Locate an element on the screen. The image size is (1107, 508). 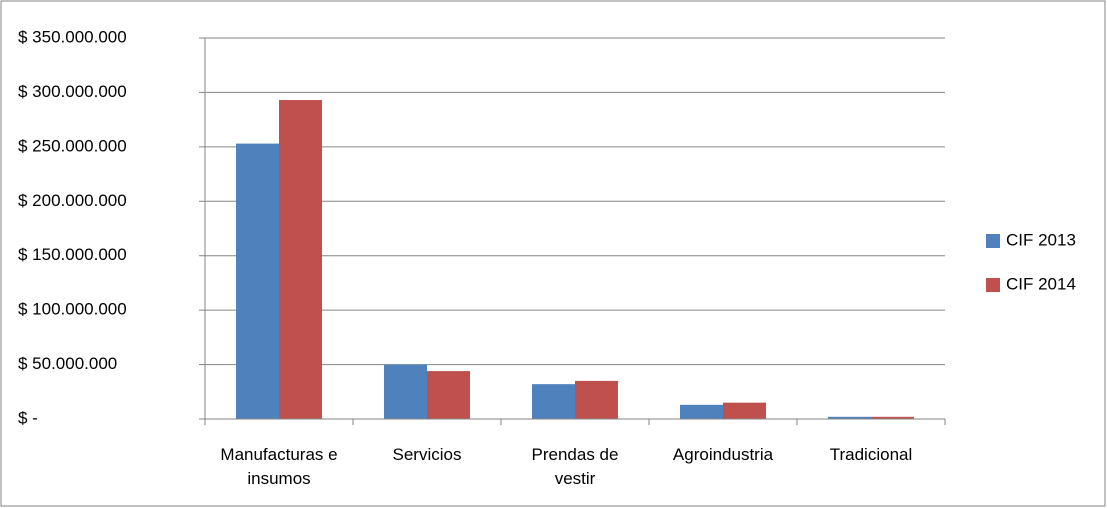
x-tick-label: Tradicional is located at coordinates (871, 454).